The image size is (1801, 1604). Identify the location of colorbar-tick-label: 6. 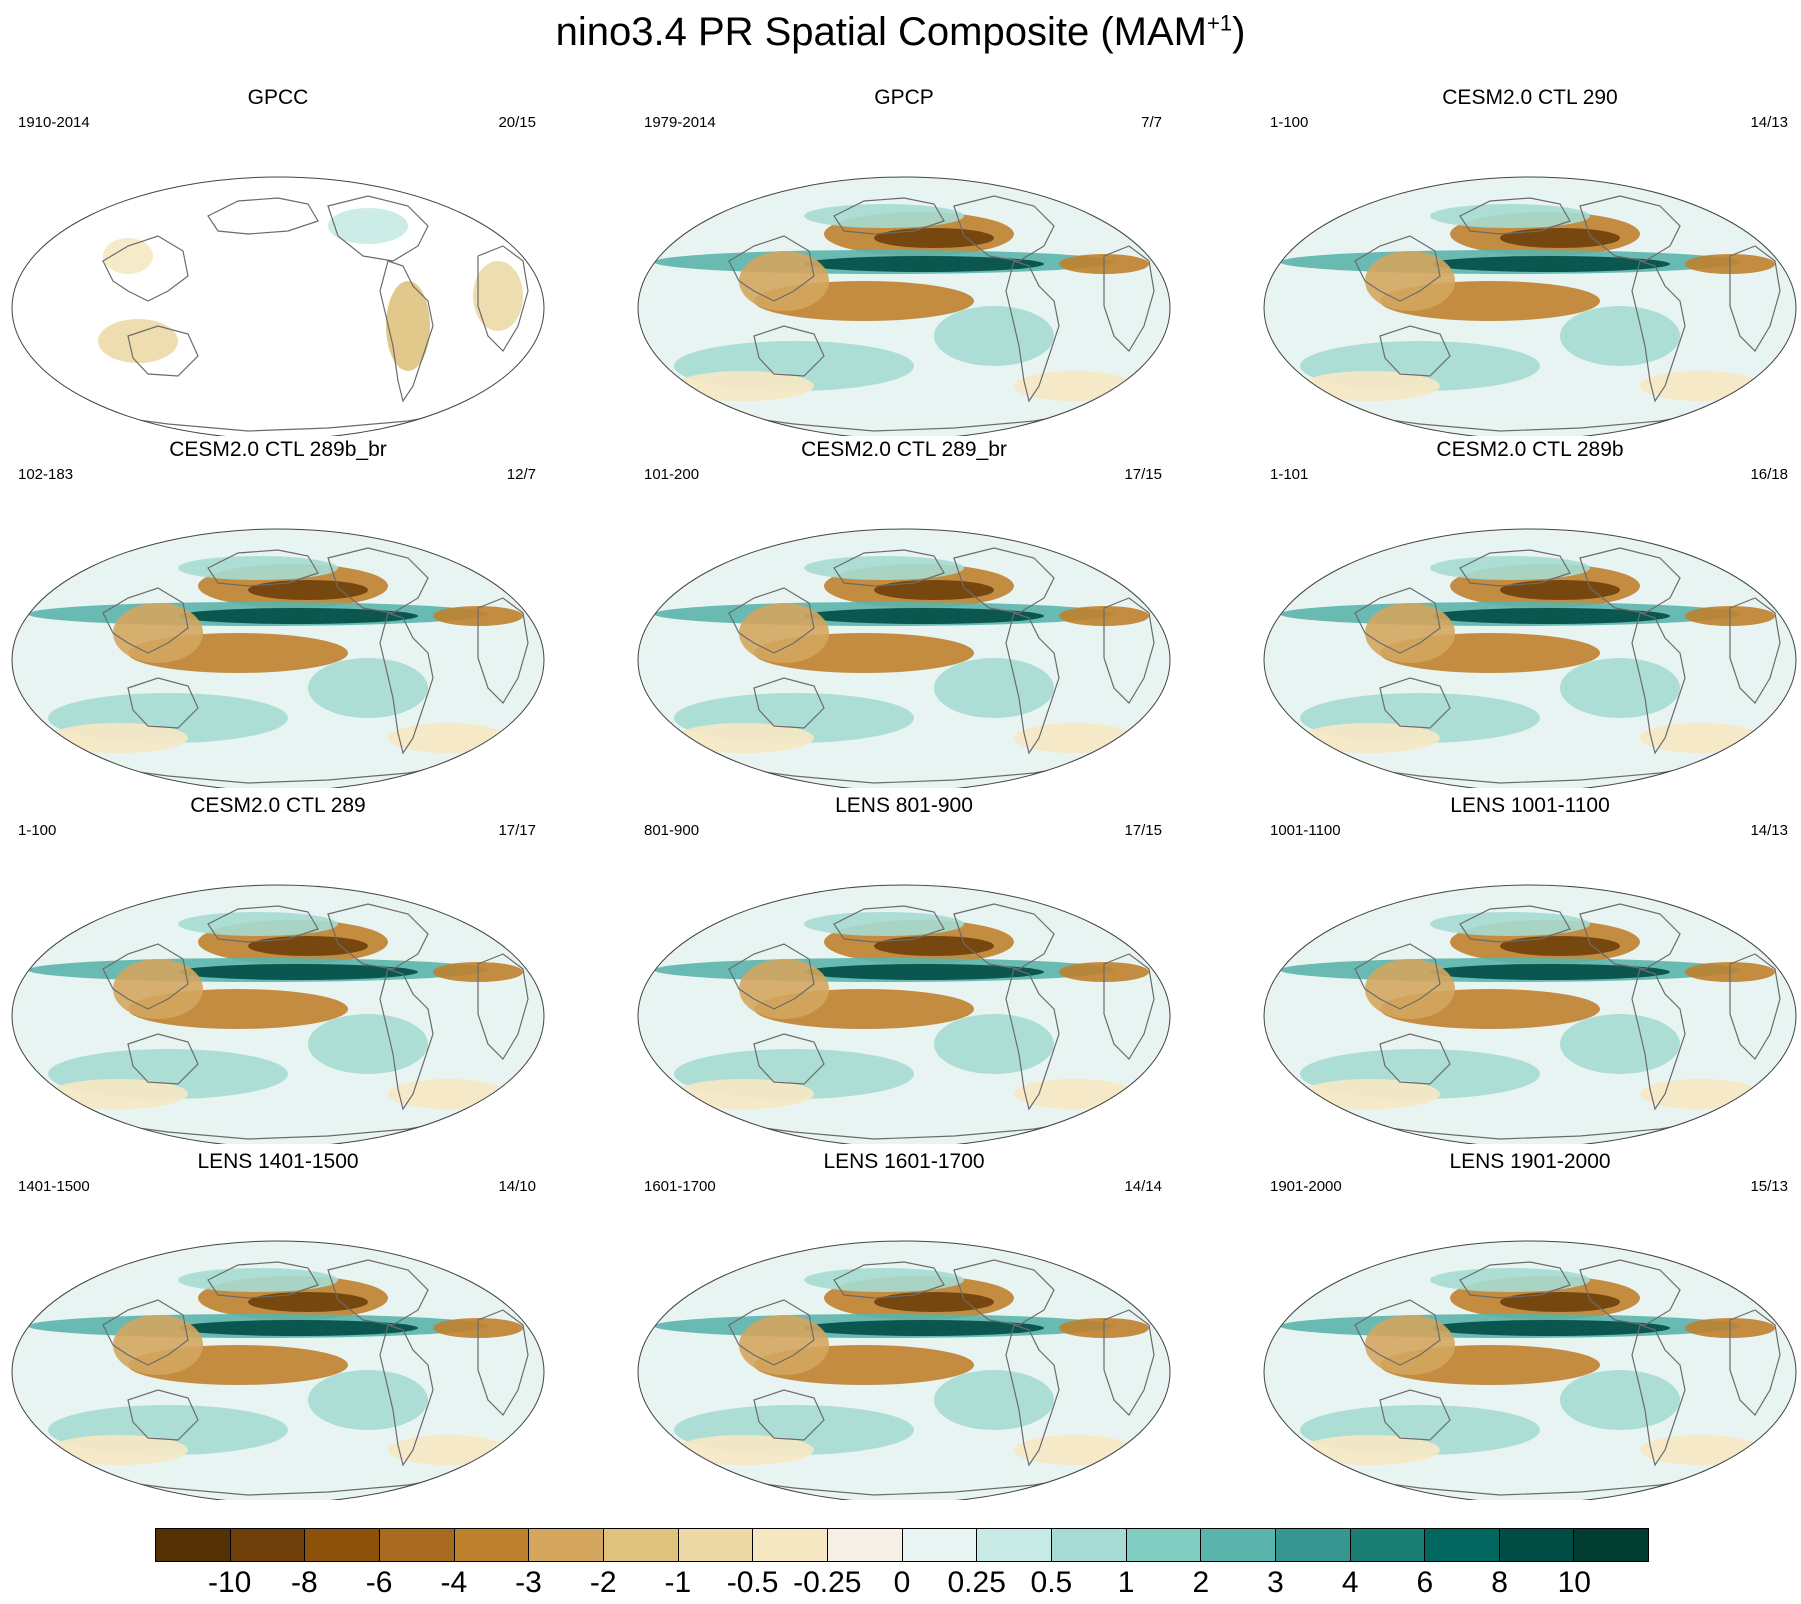
(1425, 1582).